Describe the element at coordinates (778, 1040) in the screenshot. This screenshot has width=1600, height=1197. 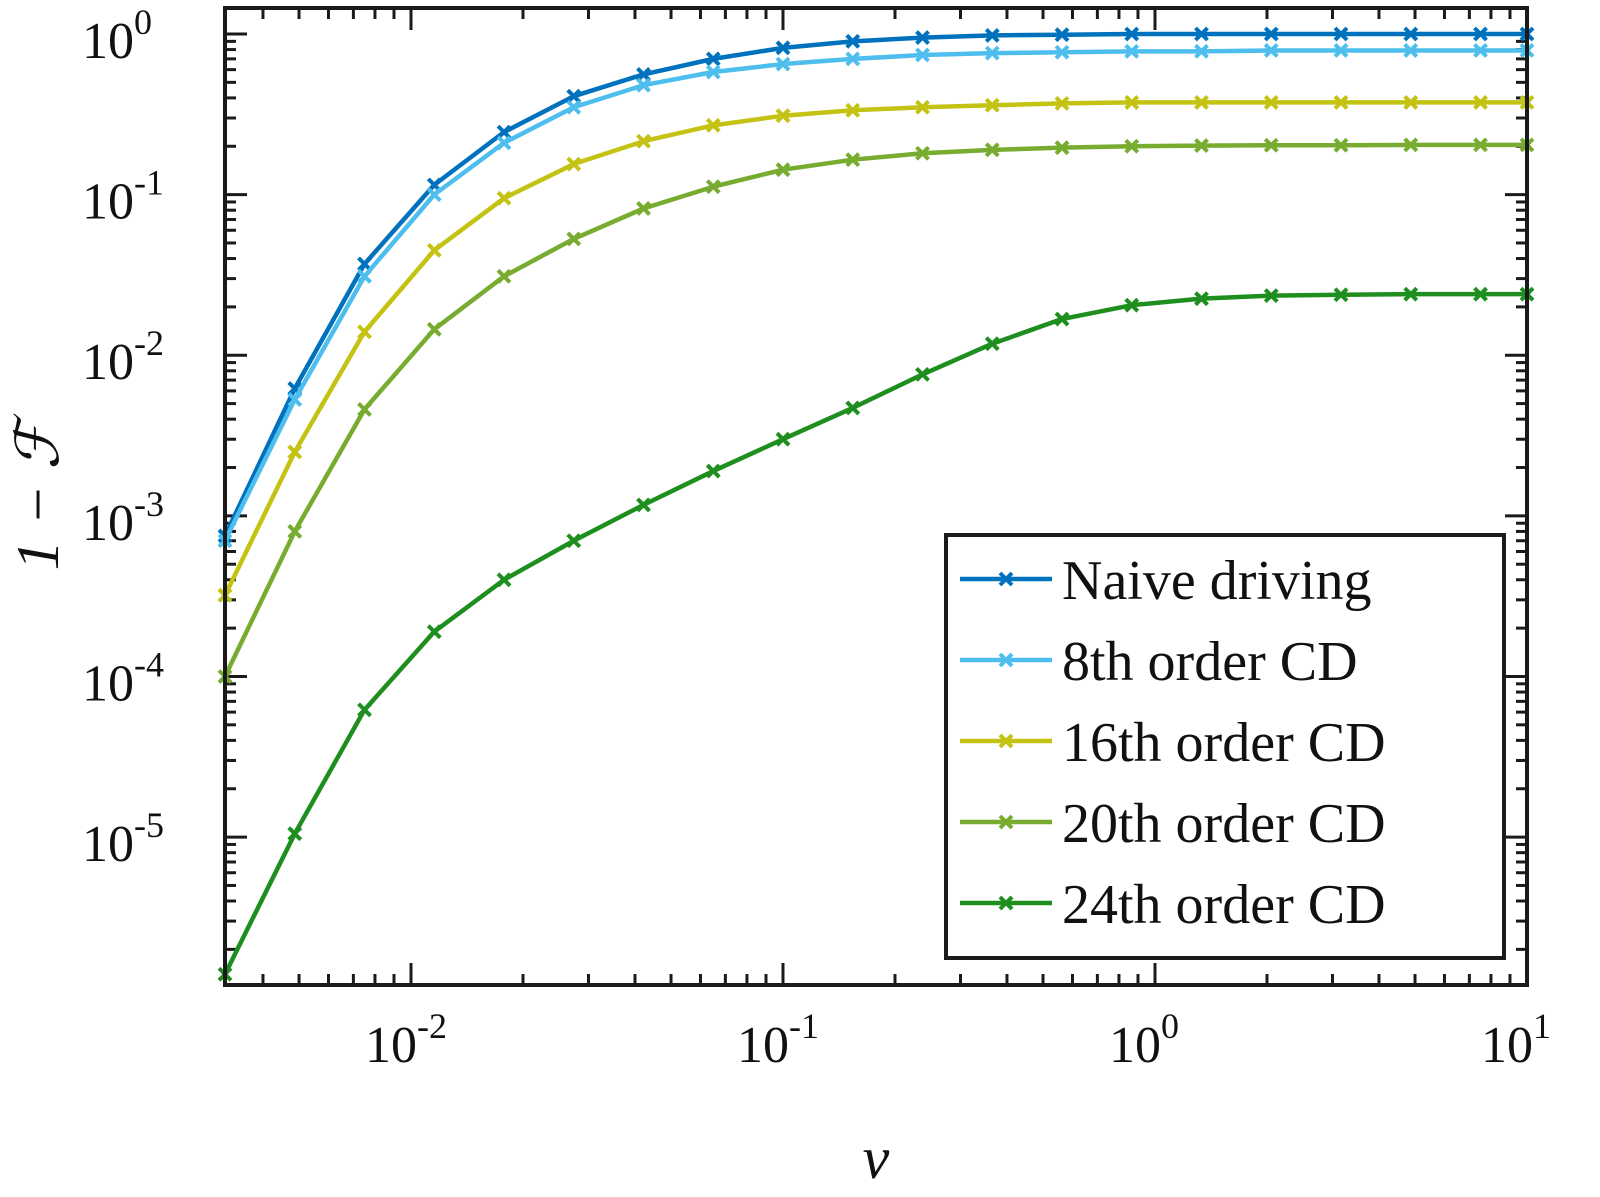
I see `x-tick-label: 10⁻¹` at that location.